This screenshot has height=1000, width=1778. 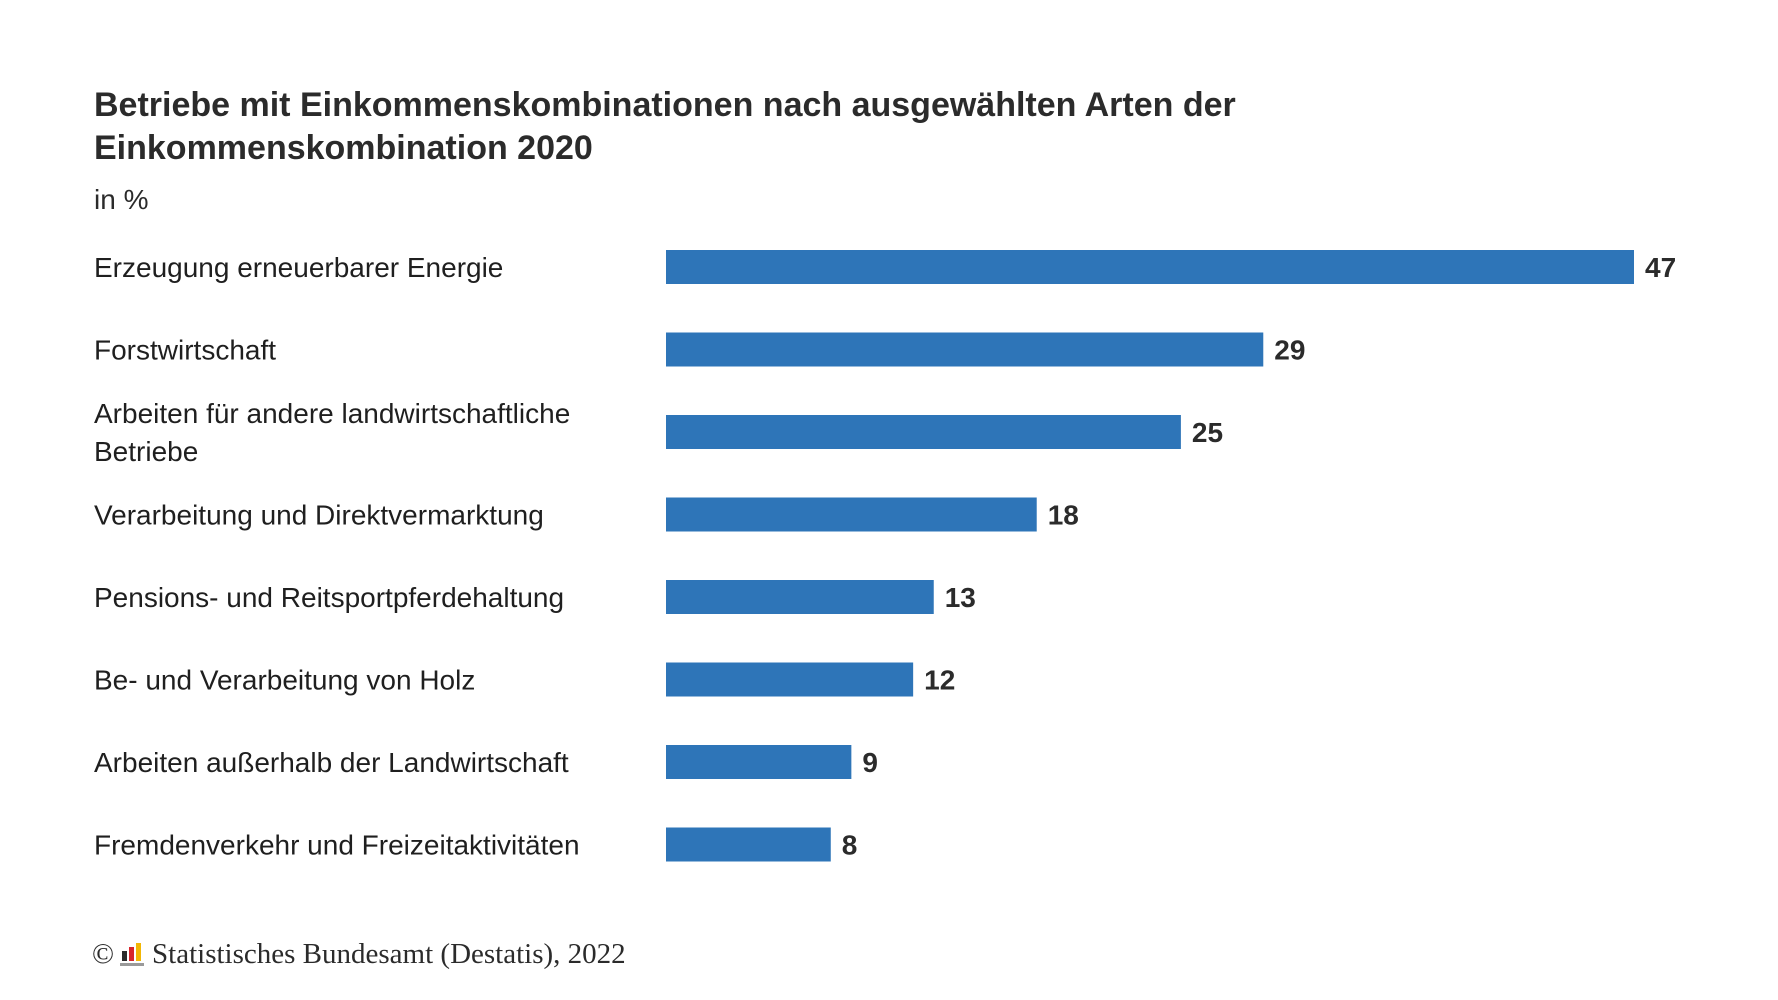 What do you see at coordinates (133, 954) in the screenshot?
I see `destatis-logo-icon` at bounding box center [133, 954].